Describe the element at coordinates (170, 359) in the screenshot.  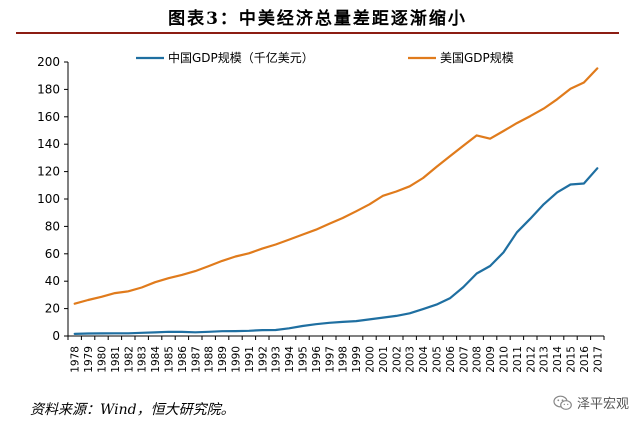
I see `x-tick-label: 1985` at that location.